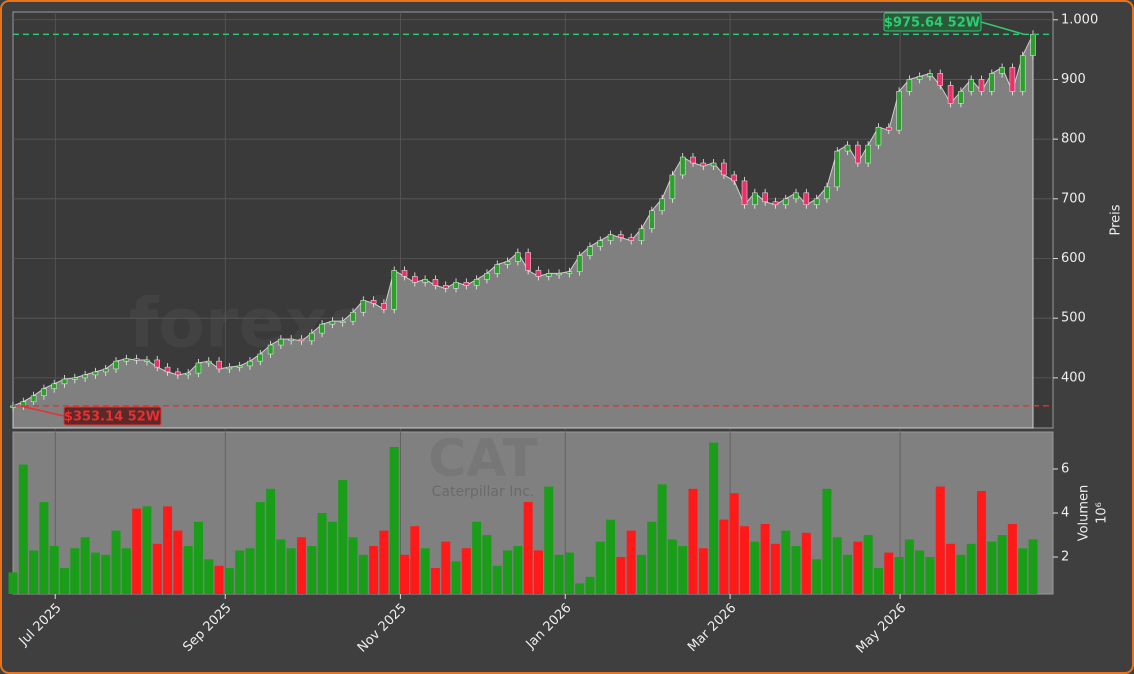  What do you see at coordinates (1065, 513) in the screenshot?
I see `y-tick-label: 4` at bounding box center [1065, 513].